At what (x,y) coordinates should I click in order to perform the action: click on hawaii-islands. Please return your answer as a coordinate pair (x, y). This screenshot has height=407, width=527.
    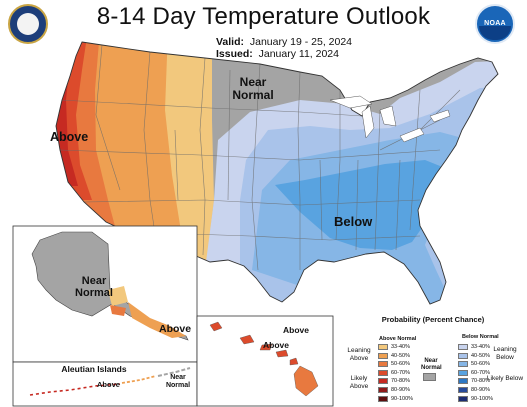
    Looking at the image, I should click on (264, 359).